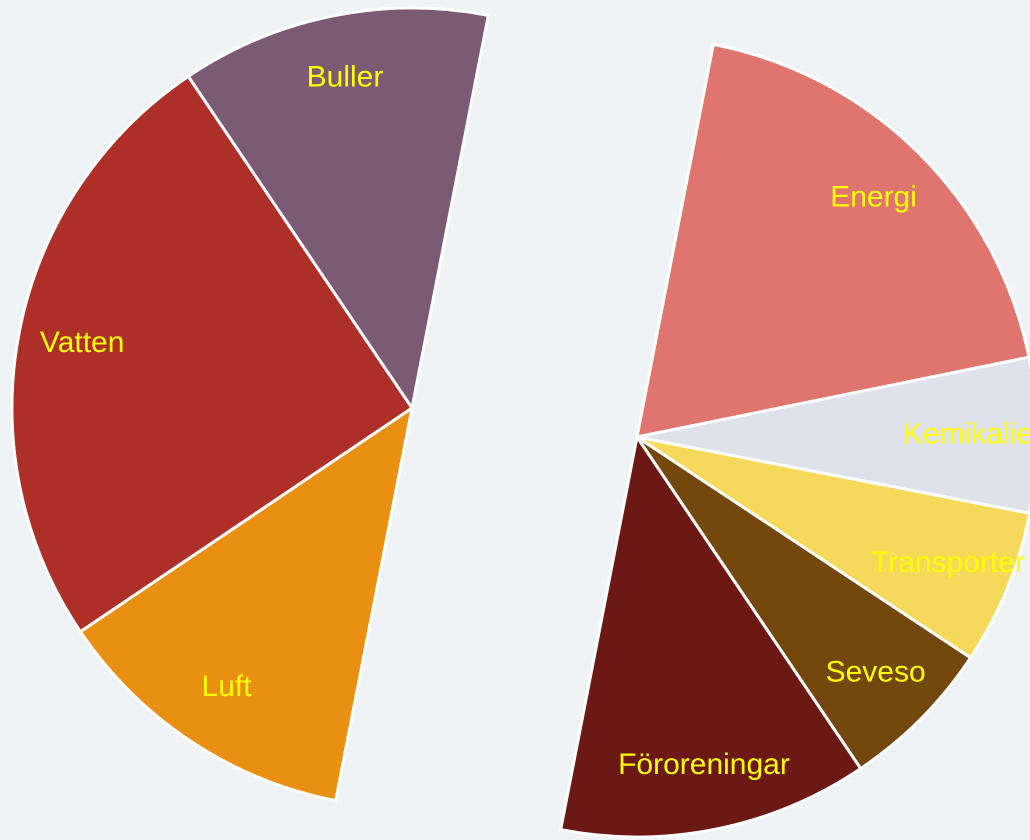  Describe the element at coordinates (345, 77) in the screenshot. I see `slice-label: Buller` at that location.